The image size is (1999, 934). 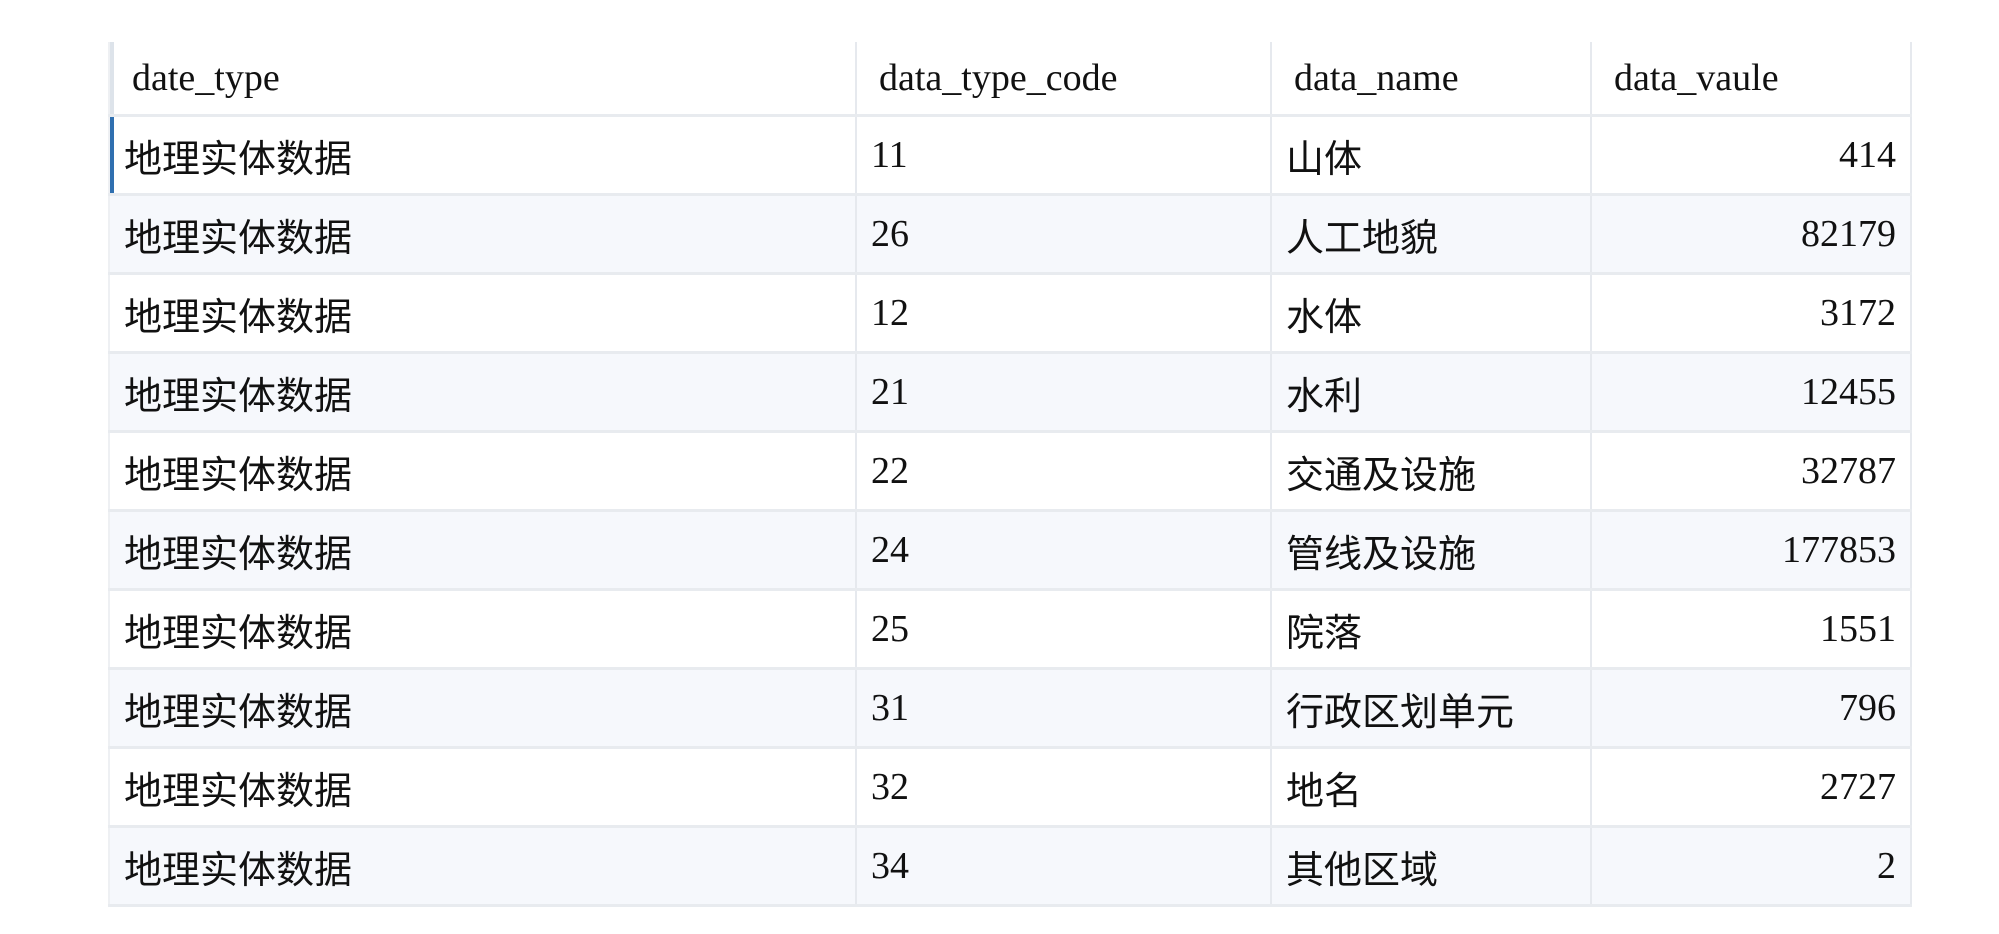 What do you see at coordinates (1064, 392) in the screenshot?
I see `cell-data-type-code: 21` at bounding box center [1064, 392].